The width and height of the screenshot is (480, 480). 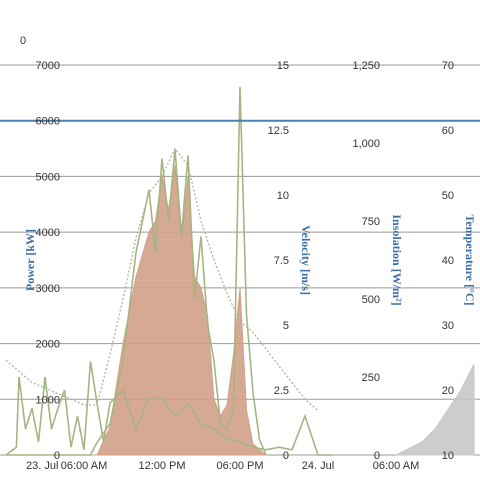 What do you see at coordinates (366, 66) in the screenshot?
I see `tick-label-insolation: 1,250` at bounding box center [366, 66].